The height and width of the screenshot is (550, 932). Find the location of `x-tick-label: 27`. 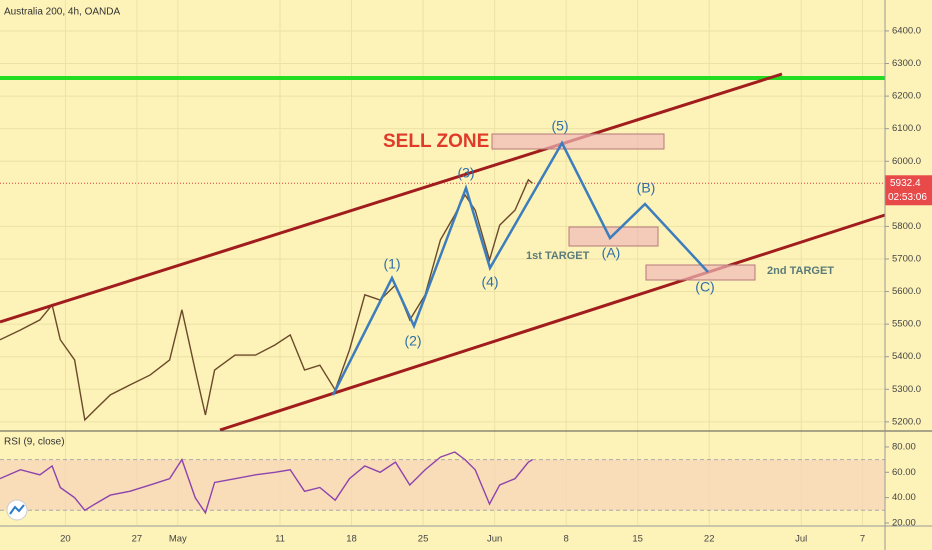

x-tick-label: 27 is located at coordinates (137, 539).